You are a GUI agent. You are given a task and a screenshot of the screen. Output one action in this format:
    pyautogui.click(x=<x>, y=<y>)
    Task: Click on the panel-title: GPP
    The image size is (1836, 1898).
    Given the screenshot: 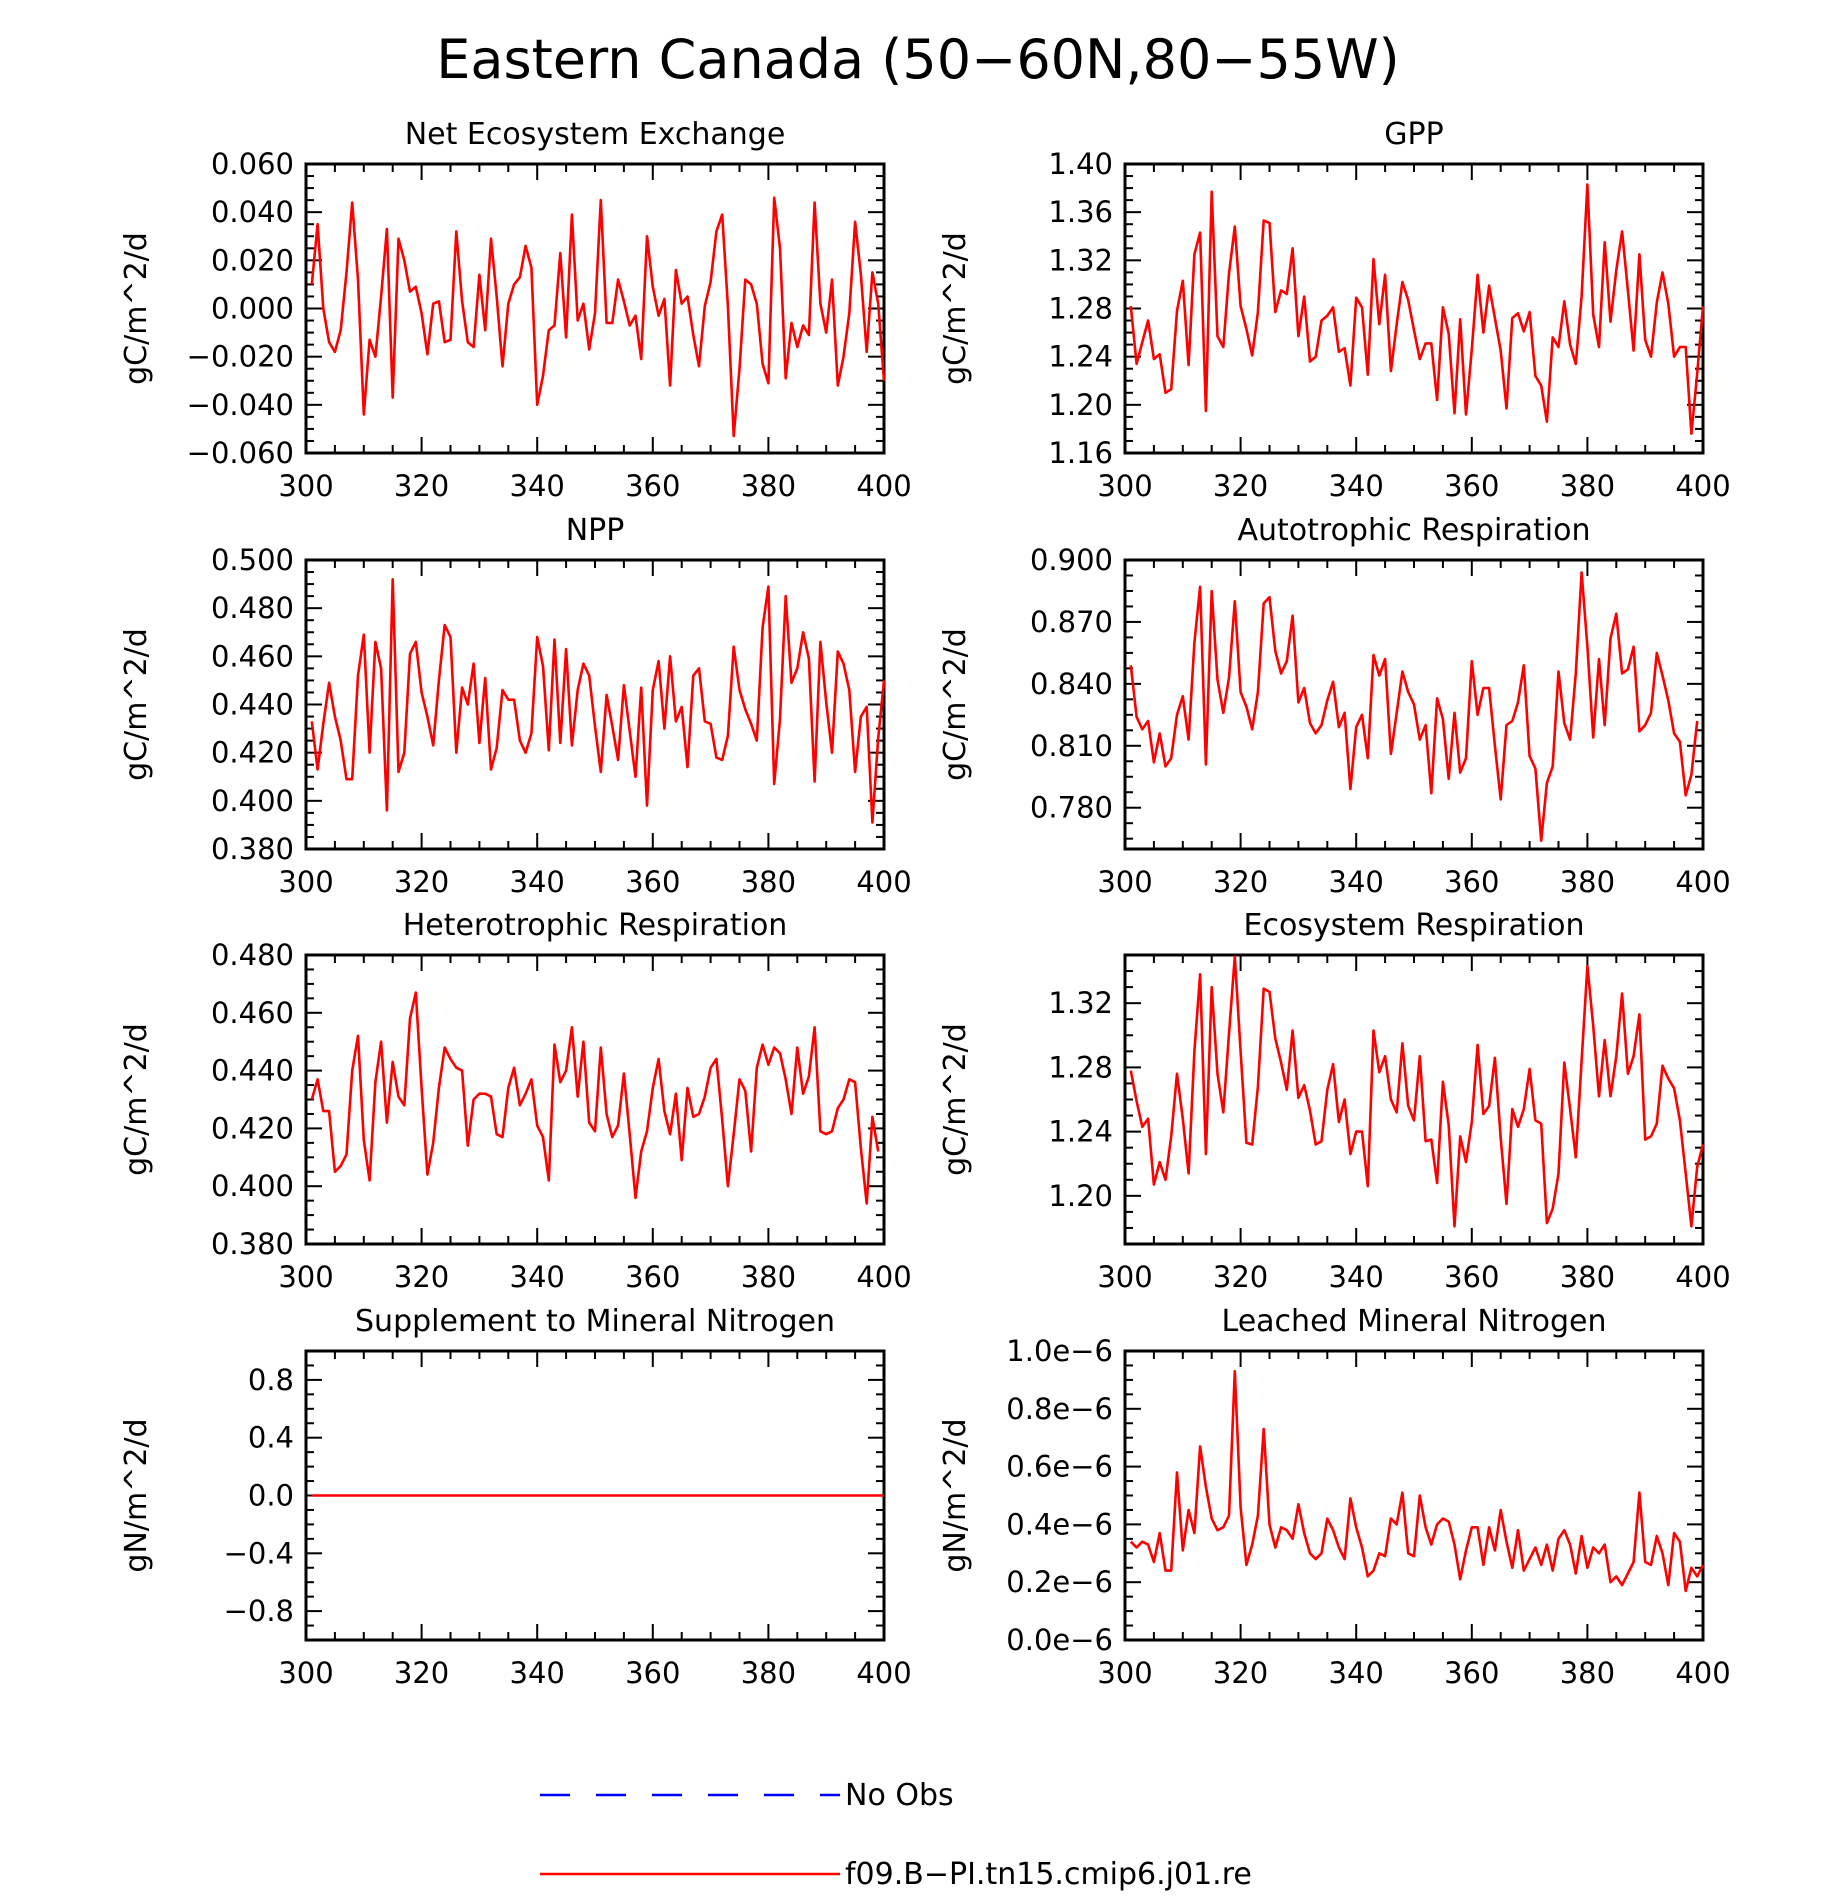 What is the action you would take?
    pyautogui.click(x=1413, y=134)
    